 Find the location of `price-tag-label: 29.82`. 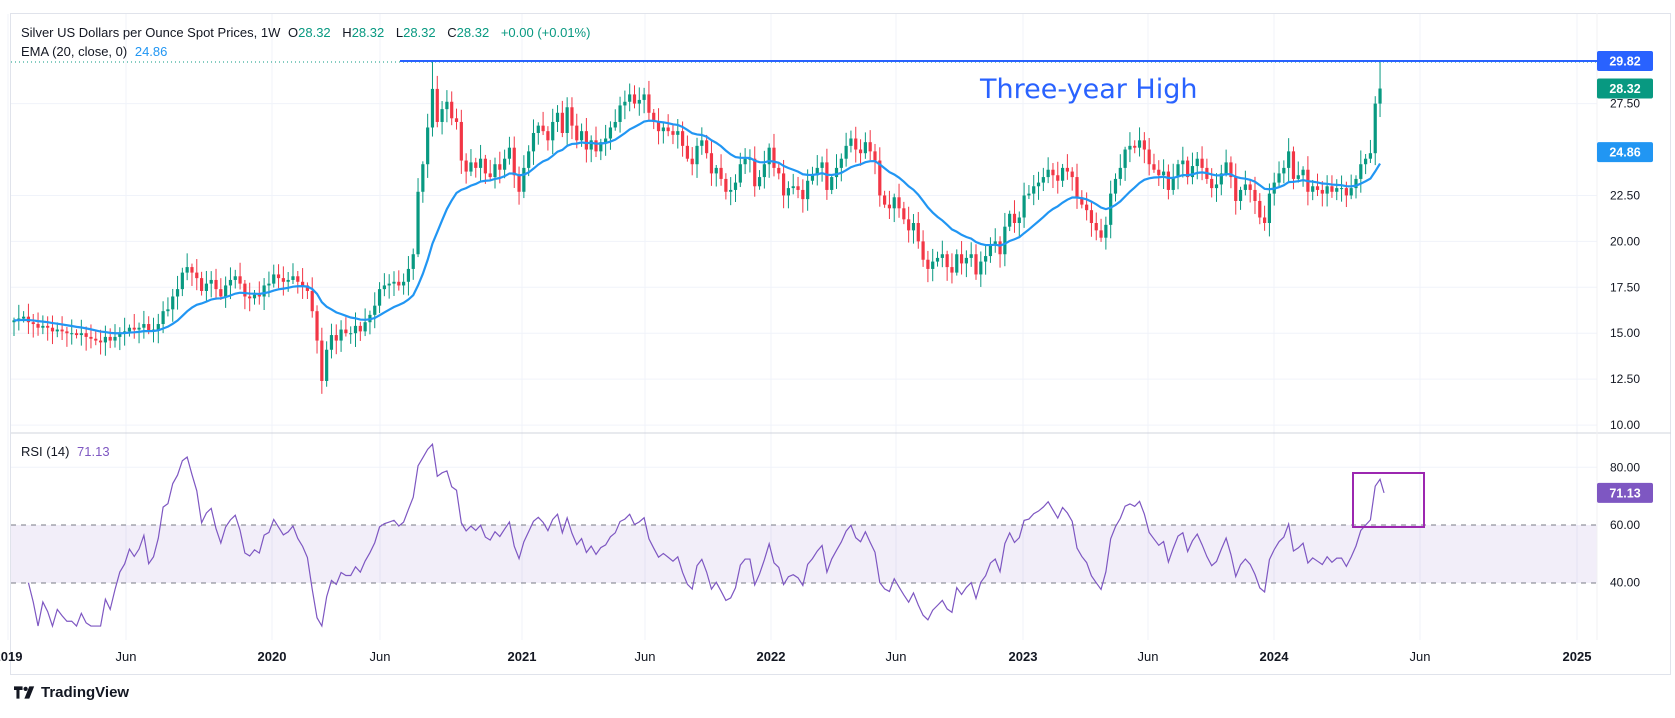

price-tag-label: 29.82 is located at coordinates (1624, 61).